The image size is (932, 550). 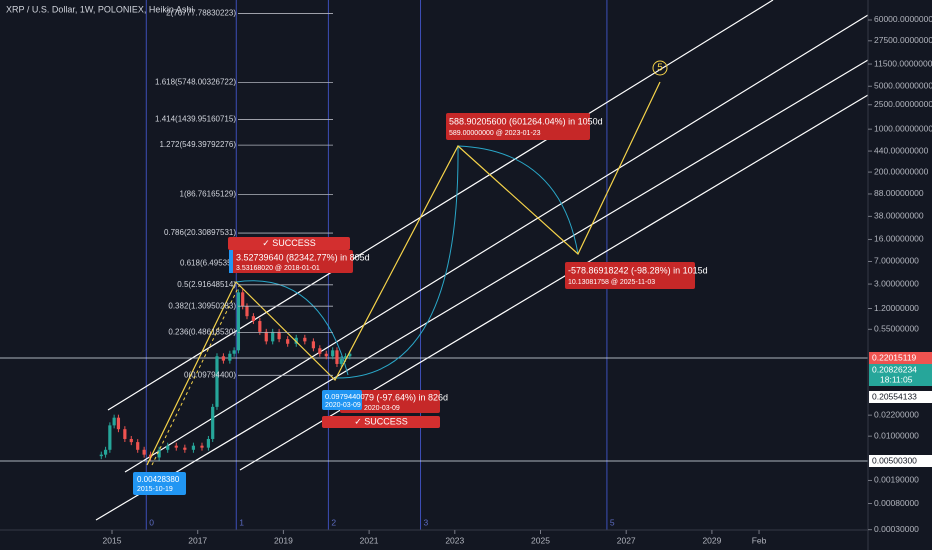 I want to click on cycle-label: 2, so click(x=333, y=522).